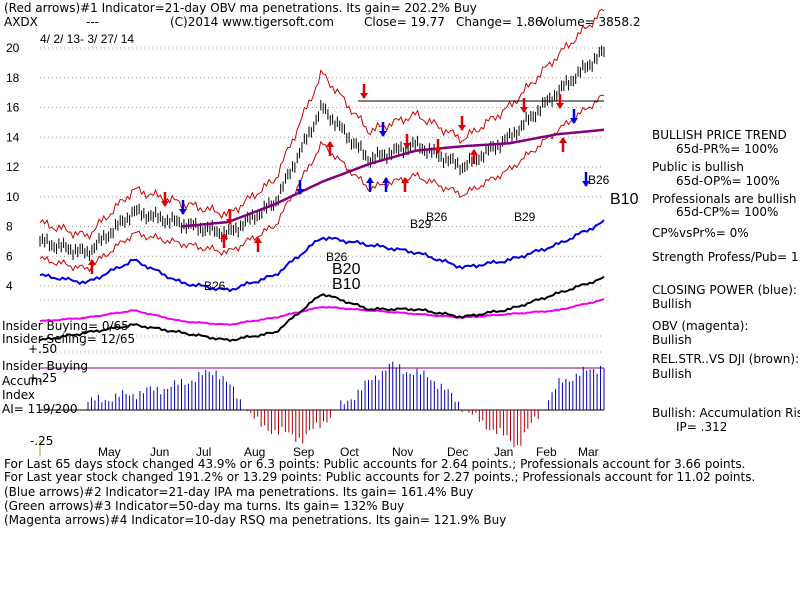 This screenshot has width=800, height=600. Describe the element at coordinates (65, 326) in the screenshot. I see `insider-buying: Insider Buying= 0/65` at that location.